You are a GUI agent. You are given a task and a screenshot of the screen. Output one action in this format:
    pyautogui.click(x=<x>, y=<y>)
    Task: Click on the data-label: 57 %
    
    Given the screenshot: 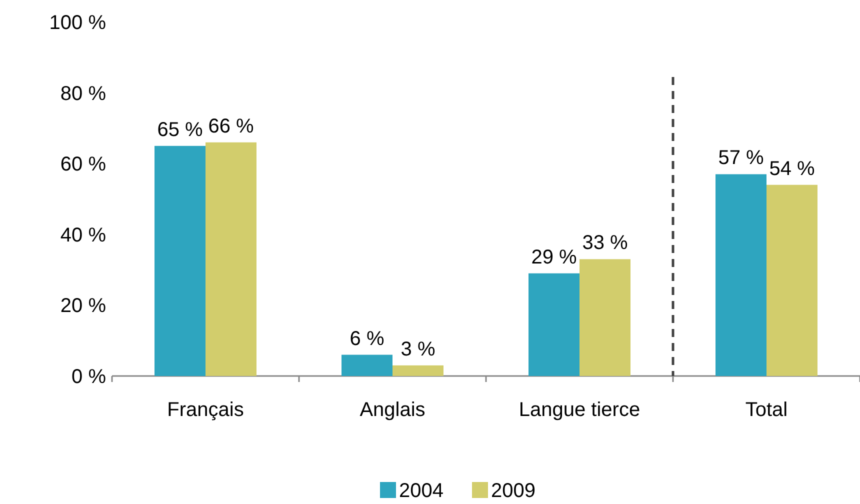 What is the action you would take?
    pyautogui.click(x=741, y=158)
    